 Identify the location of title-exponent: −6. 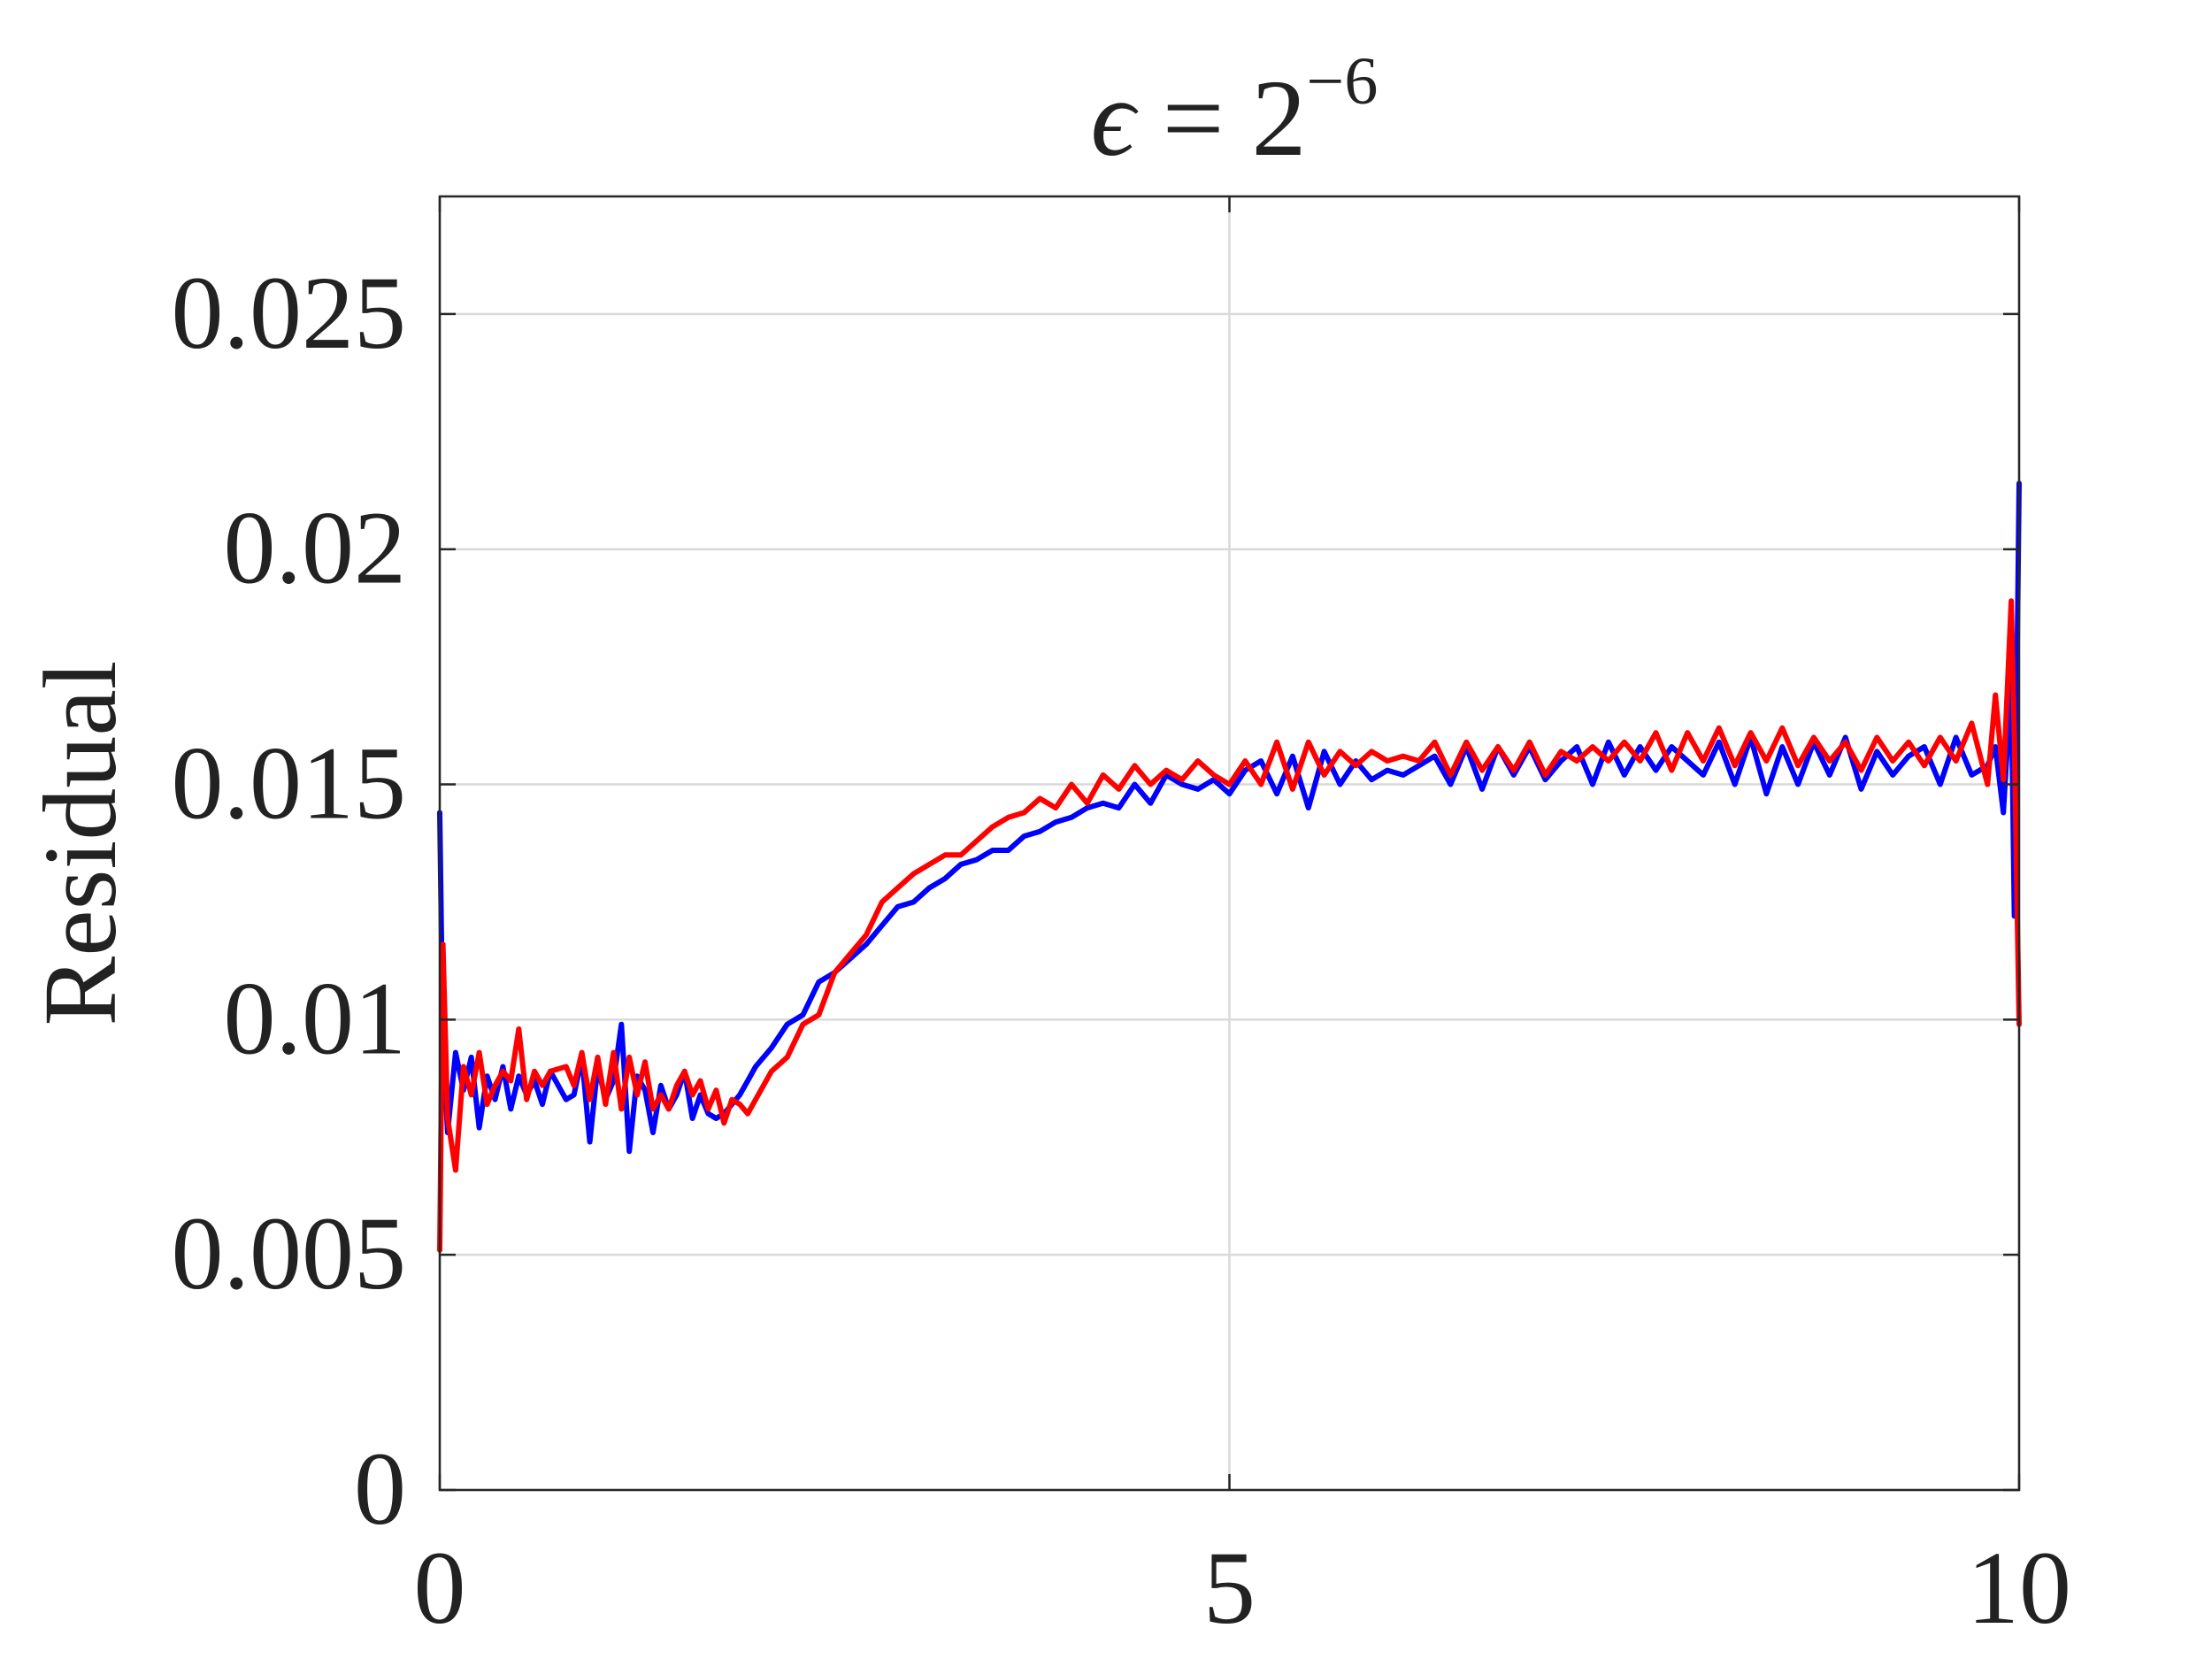
(1343, 82).